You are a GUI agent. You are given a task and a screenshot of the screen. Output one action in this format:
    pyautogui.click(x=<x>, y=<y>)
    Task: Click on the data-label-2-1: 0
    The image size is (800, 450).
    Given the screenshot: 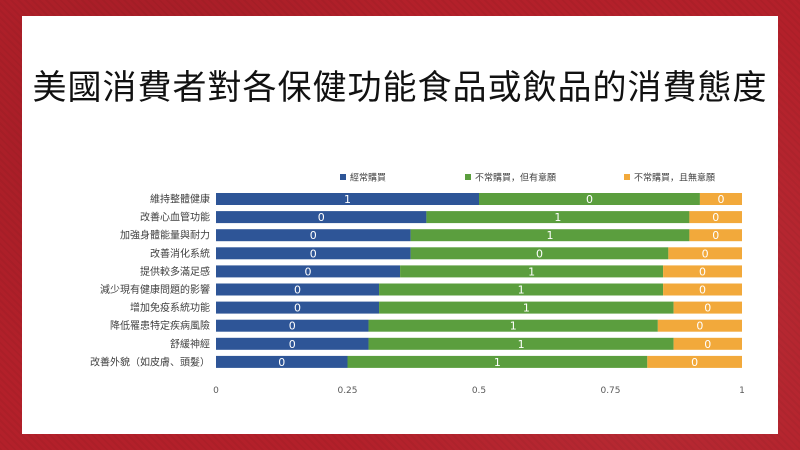 What is the action you would take?
    pyautogui.click(x=715, y=217)
    